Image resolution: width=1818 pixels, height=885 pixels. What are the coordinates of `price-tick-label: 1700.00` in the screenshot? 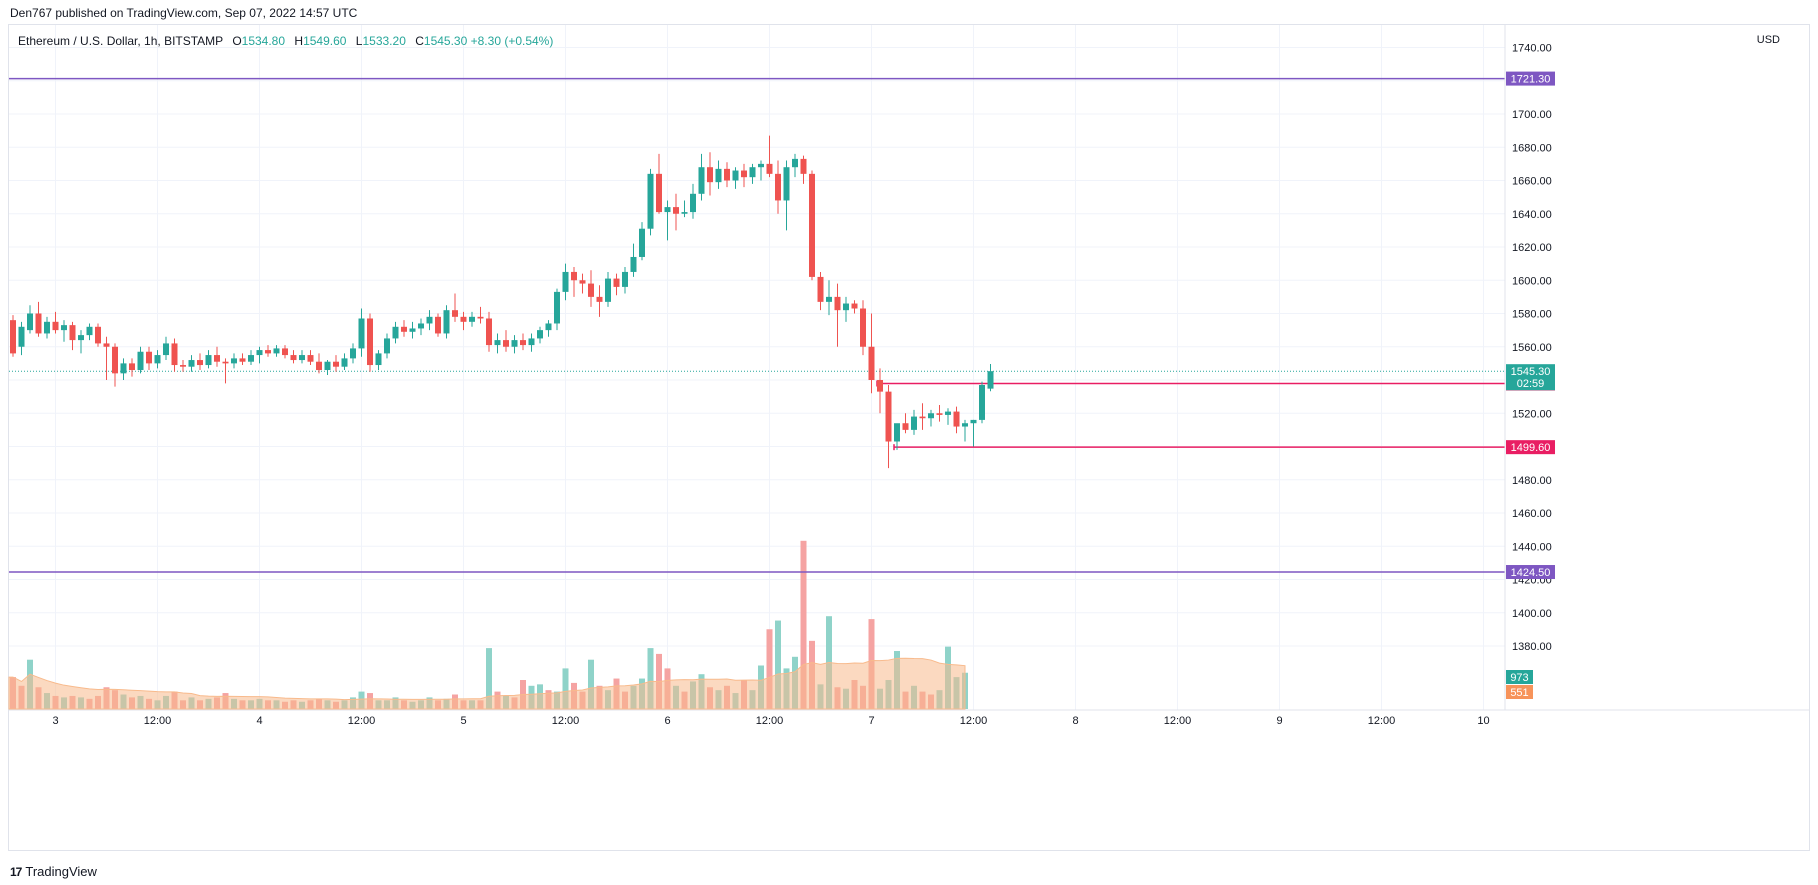 It's located at (1532, 115).